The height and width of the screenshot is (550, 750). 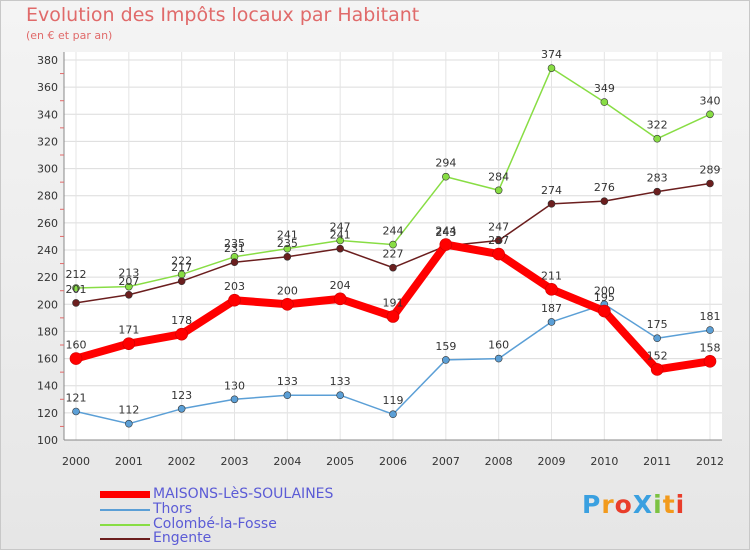 What do you see at coordinates (551, 54) in the screenshot?
I see `data-label-2-9: 374` at bounding box center [551, 54].